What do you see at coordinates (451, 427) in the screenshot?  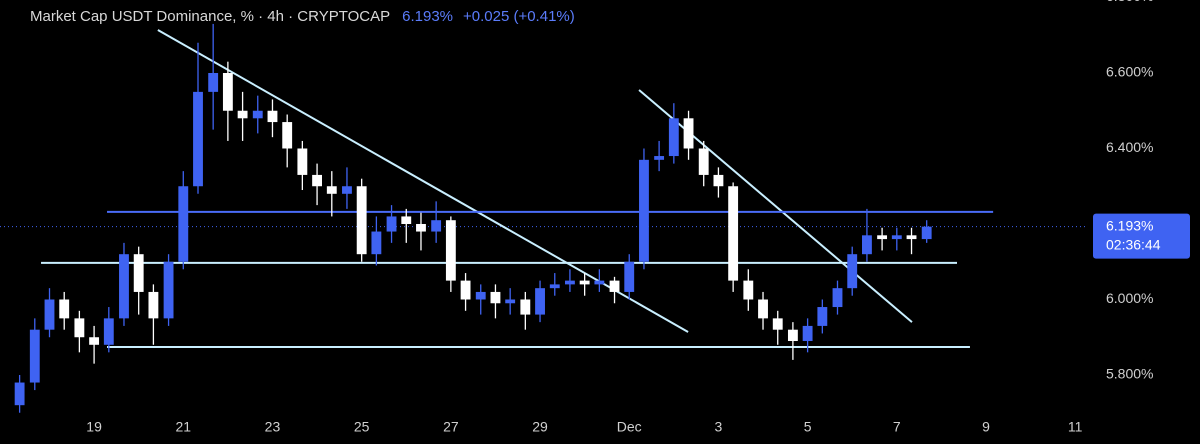 I see `x-tick-label: 27` at bounding box center [451, 427].